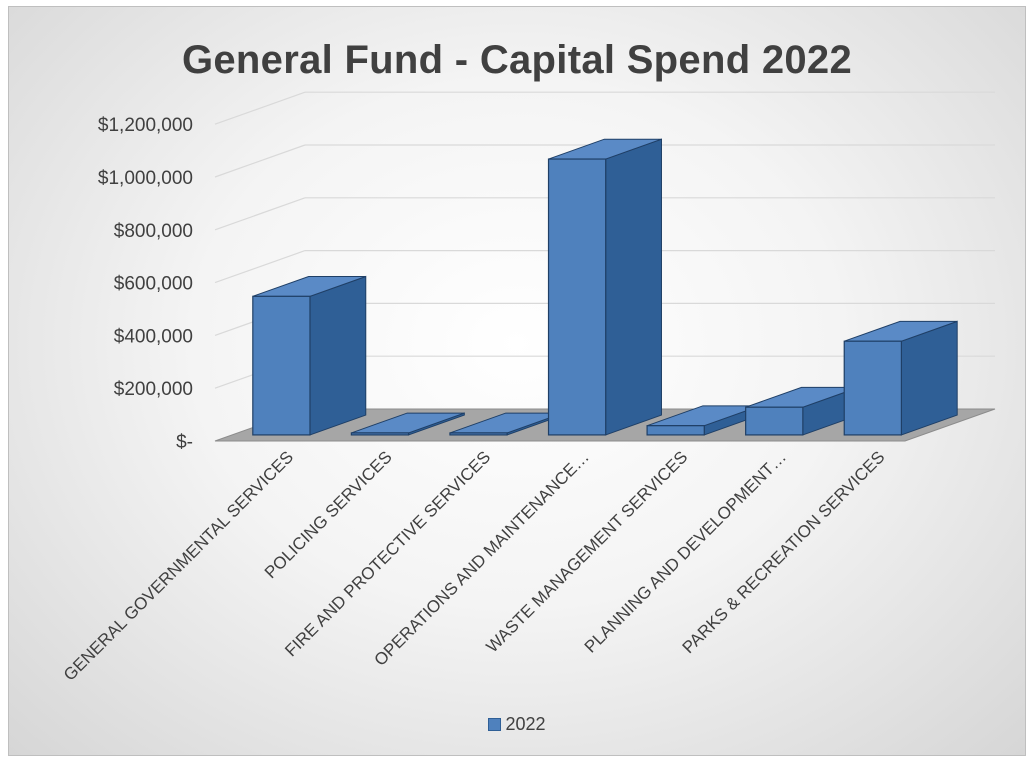 The image size is (1034, 762). I want to click on x-tick-label: FIRE AND PROTECTIVE SERVICES, so click(387, 553).